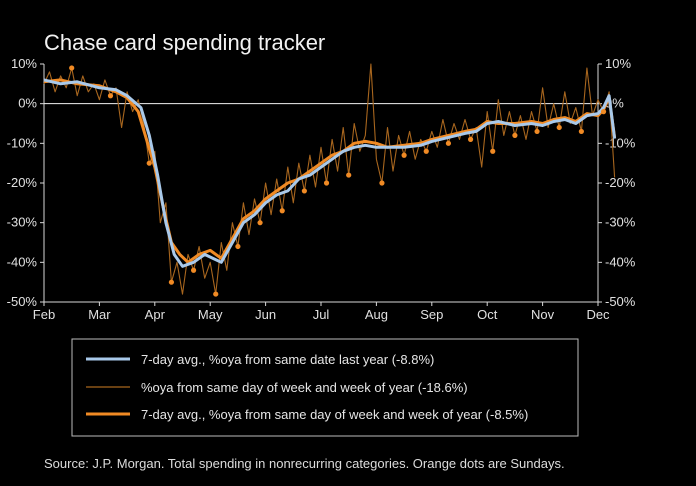 The image size is (696, 486). What do you see at coordinates (184, 42) in the screenshot?
I see `chart-title: Chase card spending tracker` at bounding box center [184, 42].